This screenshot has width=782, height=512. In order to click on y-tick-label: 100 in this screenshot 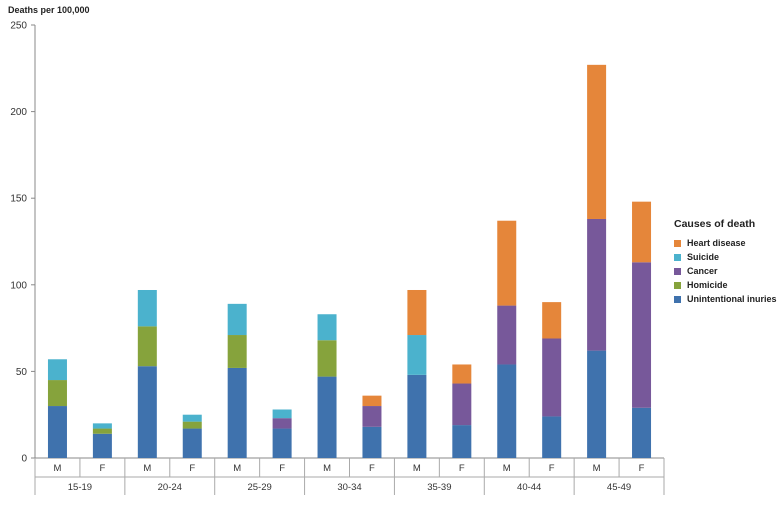, I will do `click(18, 285)`.